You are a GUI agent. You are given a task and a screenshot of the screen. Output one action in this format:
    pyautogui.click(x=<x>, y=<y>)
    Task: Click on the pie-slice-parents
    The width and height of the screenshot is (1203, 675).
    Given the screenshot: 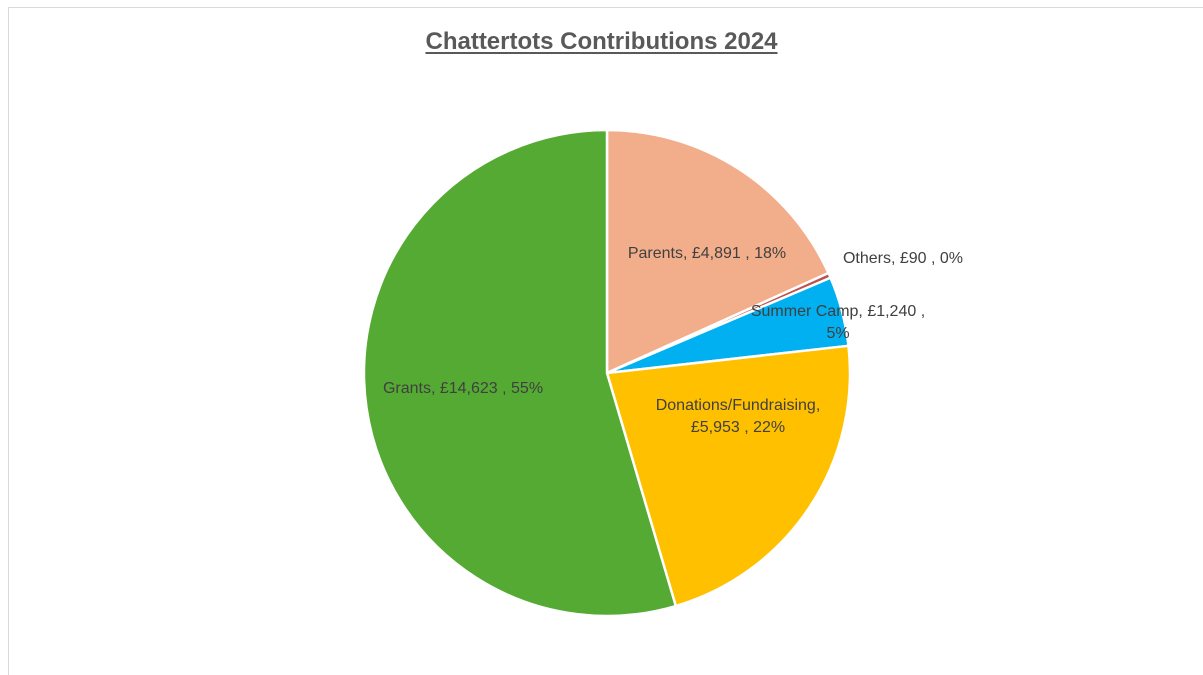 What is the action you would take?
    pyautogui.click(x=717, y=251)
    